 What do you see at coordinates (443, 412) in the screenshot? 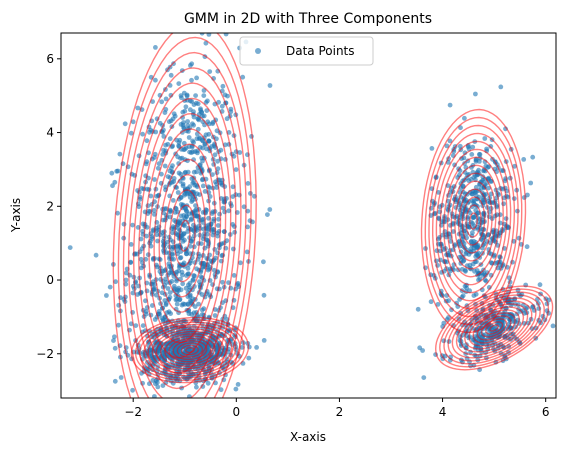
I see `x-tick-label: 4` at bounding box center [443, 412].